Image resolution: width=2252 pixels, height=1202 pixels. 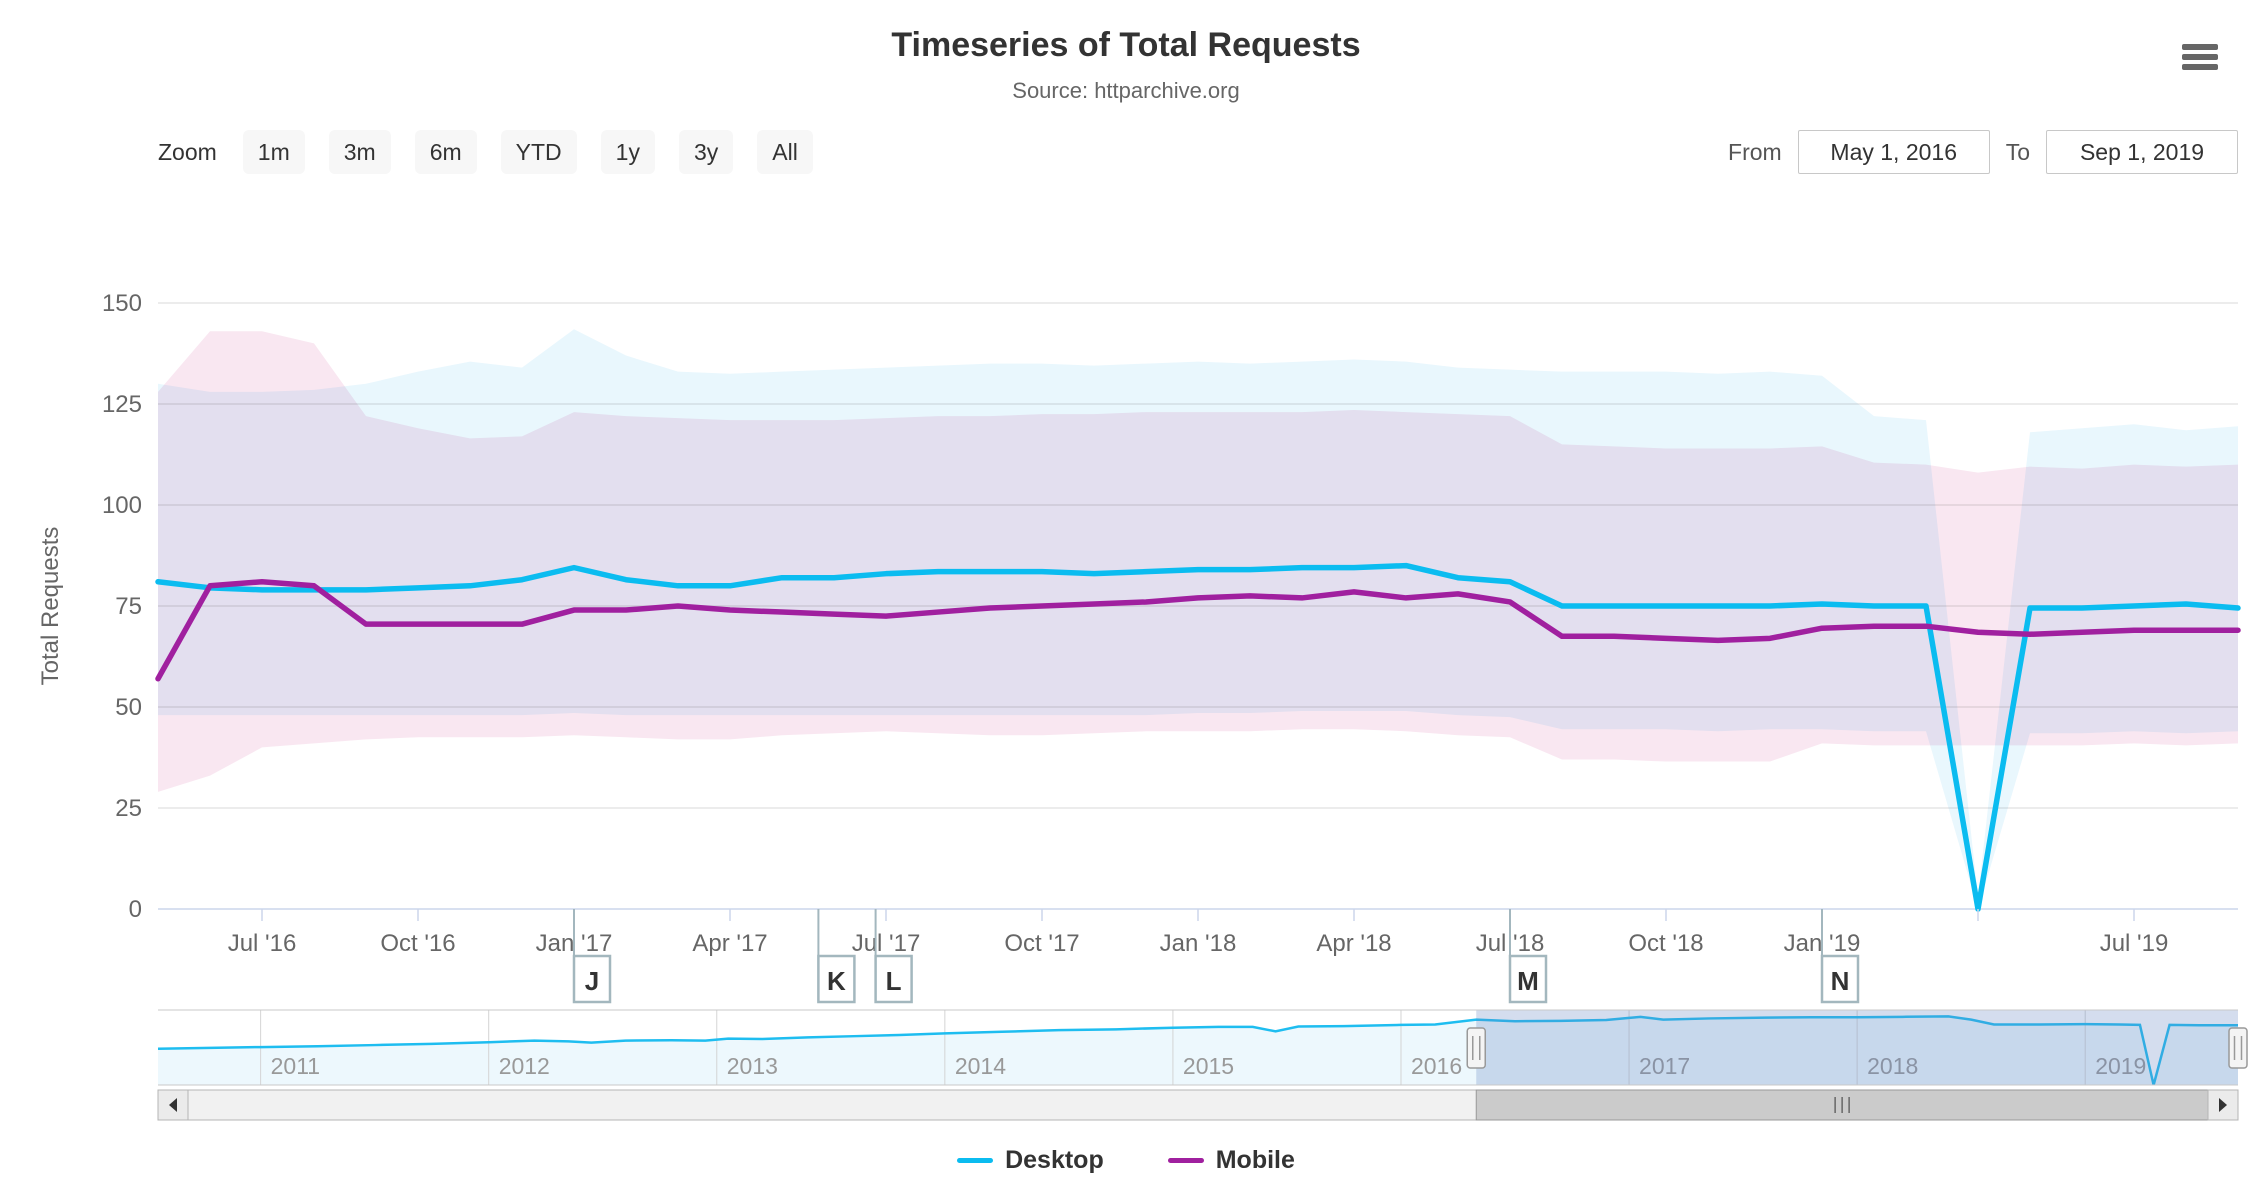 I want to click on flag-label: N, so click(x=1840, y=981).